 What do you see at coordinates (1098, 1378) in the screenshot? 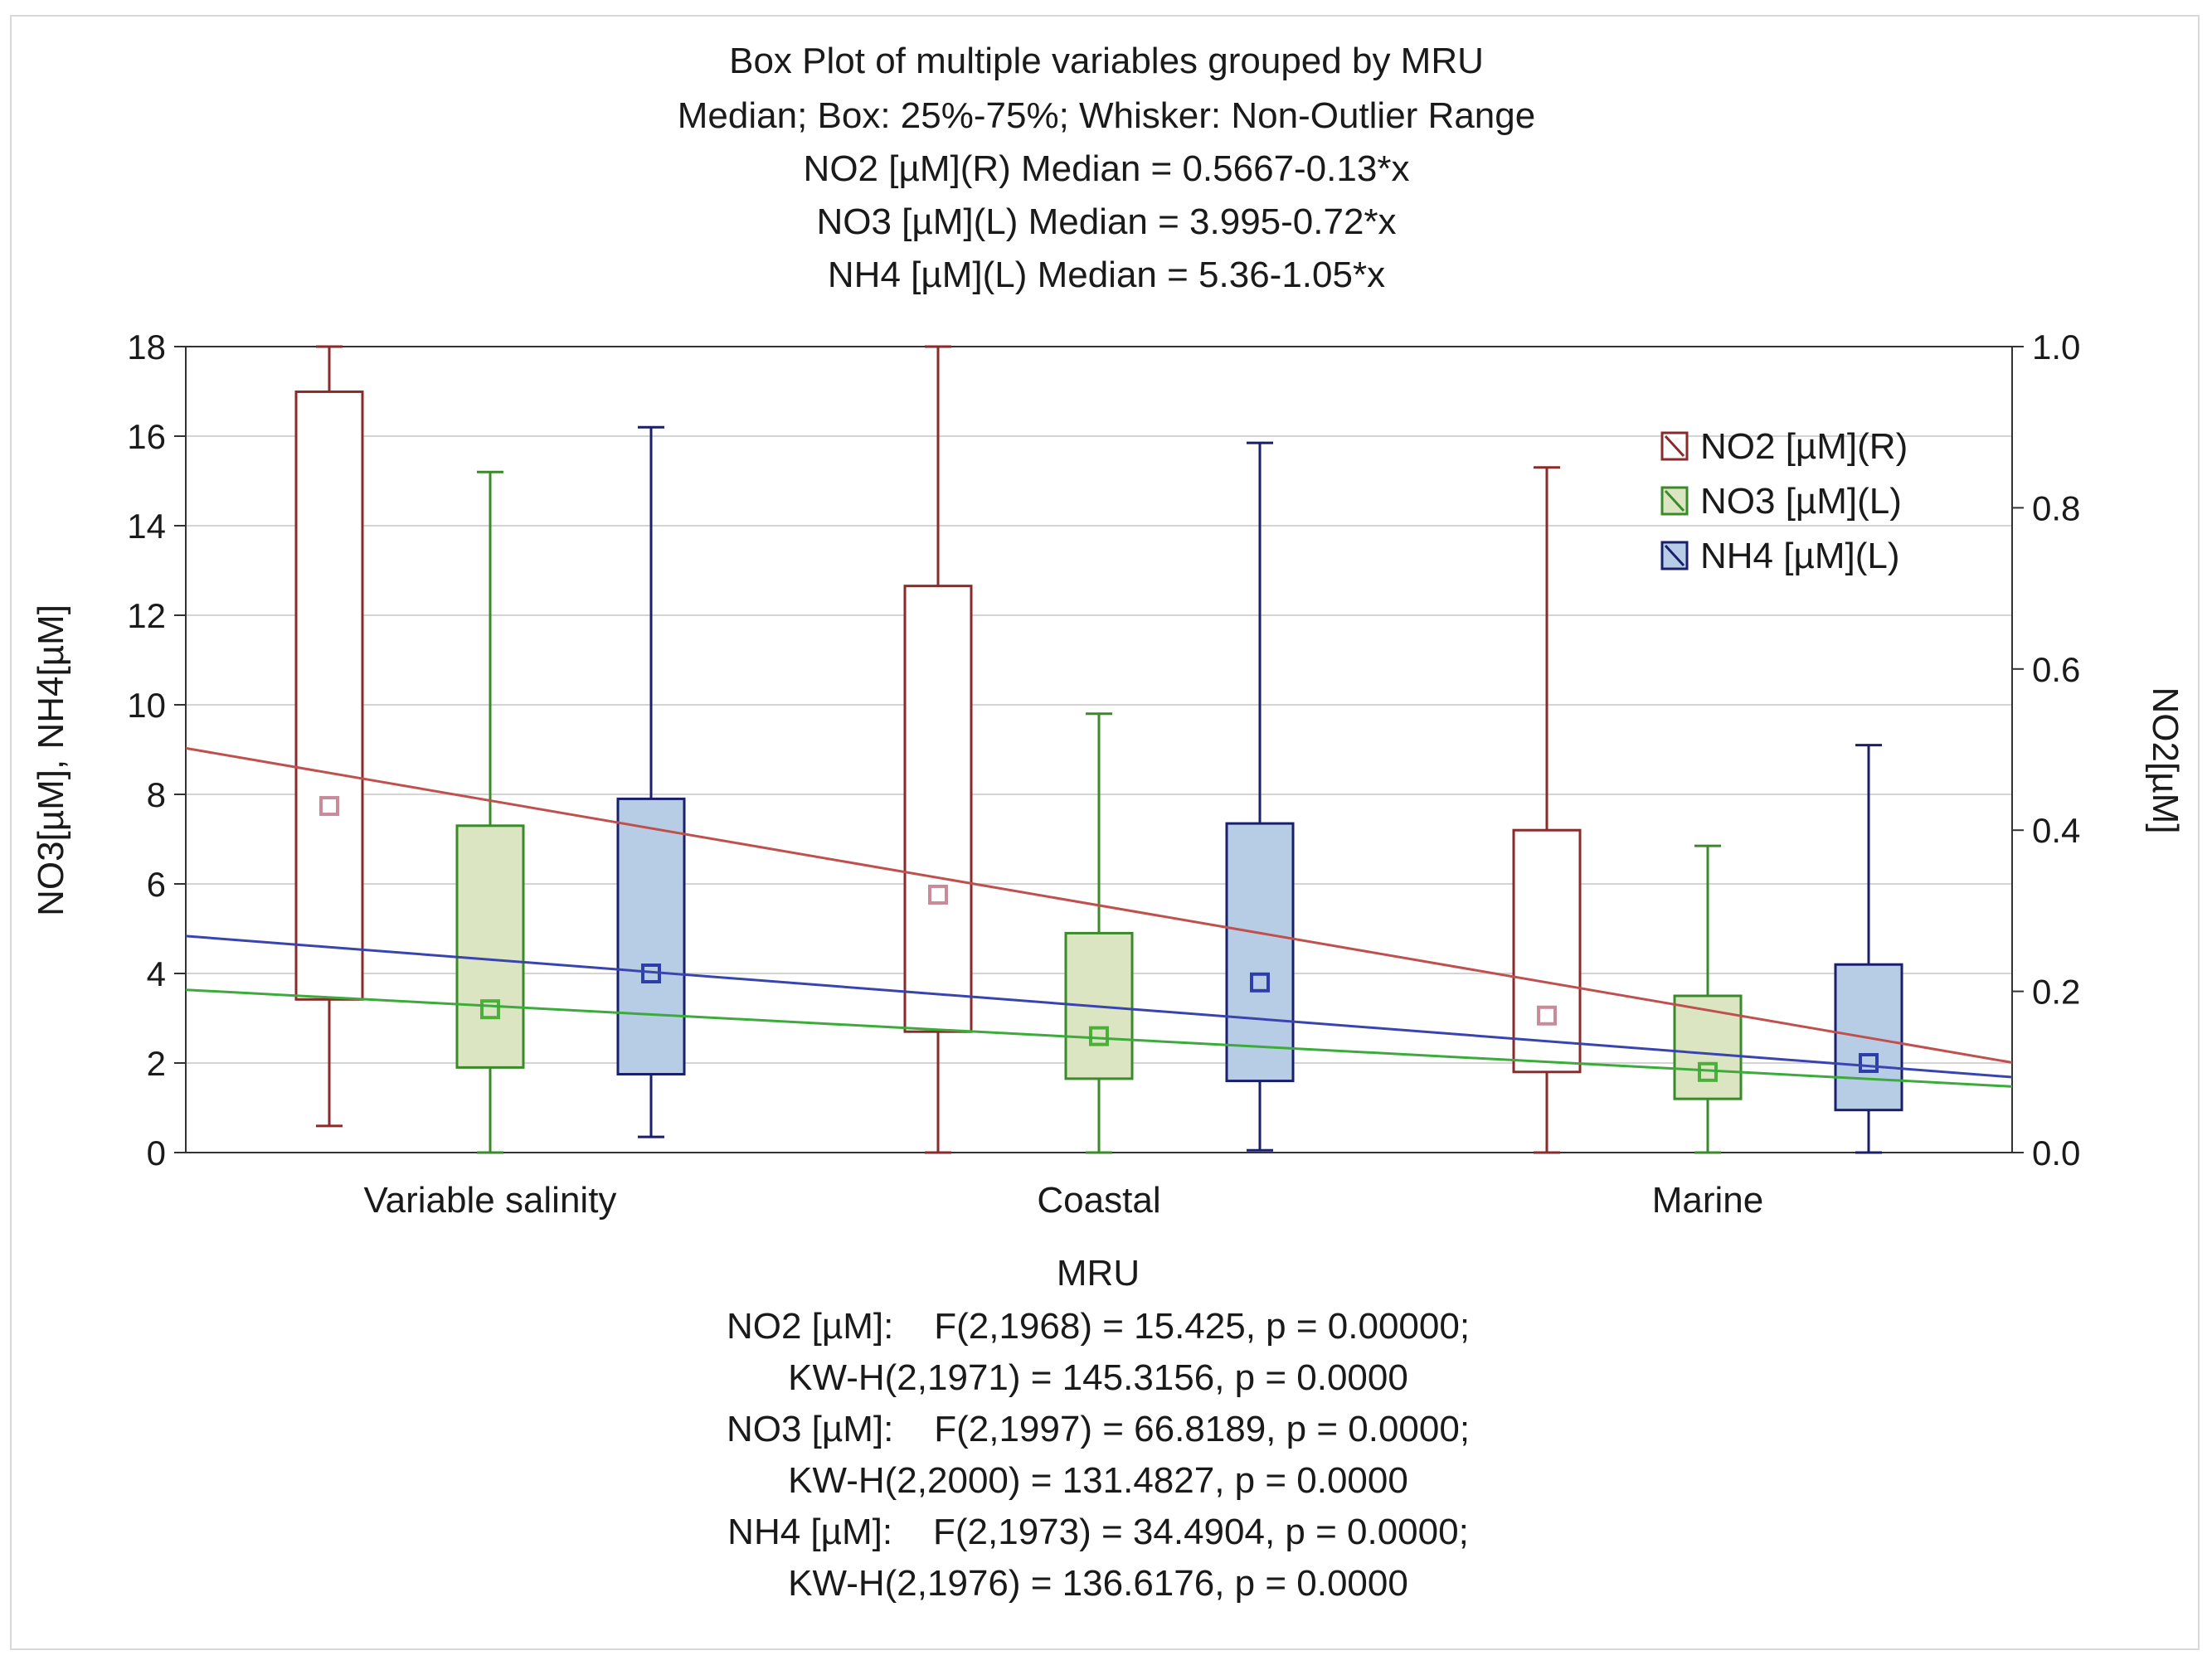
I see `footer-line-2: KW-H(2,1971) = 145.3156, p = 0.0000` at bounding box center [1098, 1378].